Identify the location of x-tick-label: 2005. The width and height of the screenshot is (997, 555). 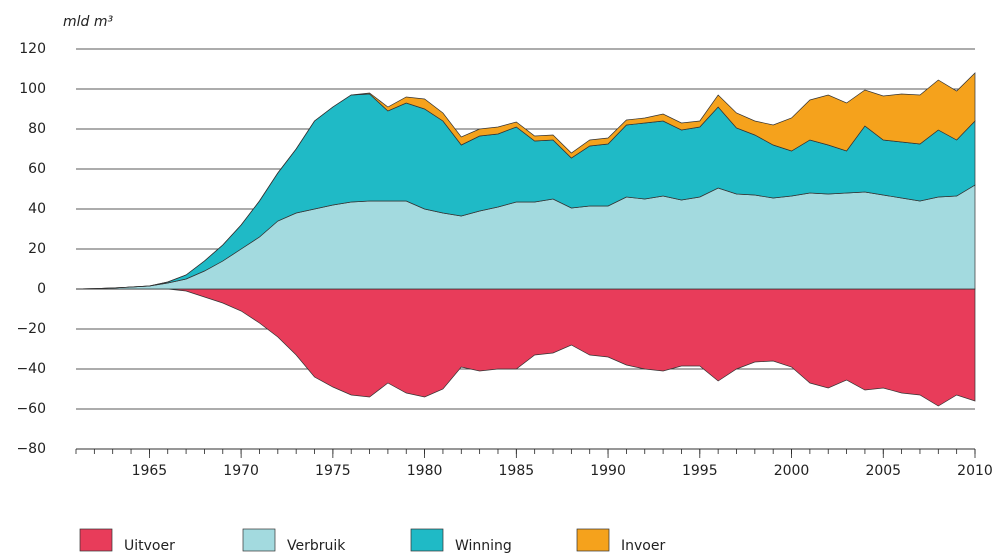
(883, 471).